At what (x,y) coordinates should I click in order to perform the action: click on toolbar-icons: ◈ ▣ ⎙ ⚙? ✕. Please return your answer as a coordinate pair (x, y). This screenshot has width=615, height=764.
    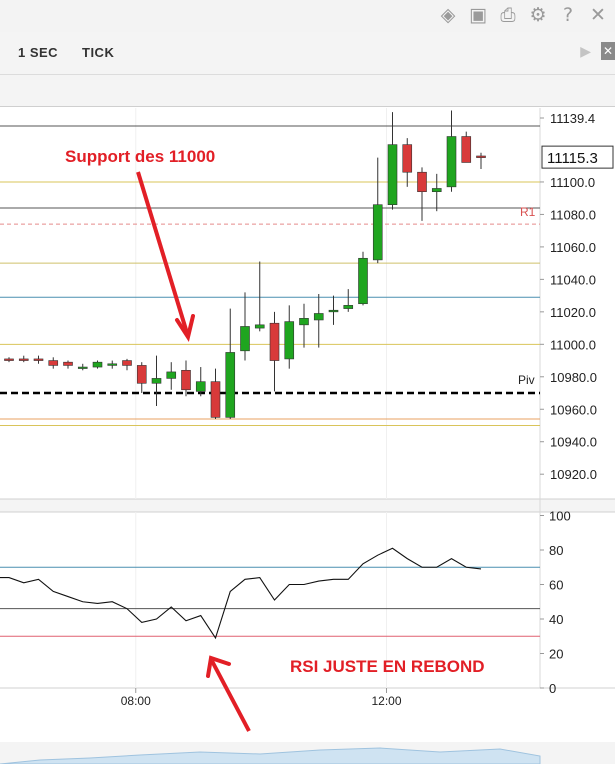
    Looking at the image, I should click on (523, 15).